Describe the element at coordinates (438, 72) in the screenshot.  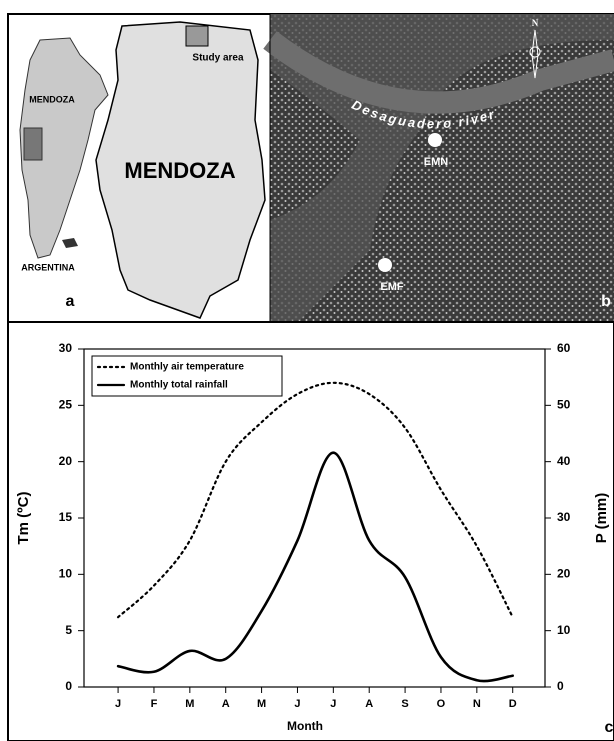
I see `river` at that location.